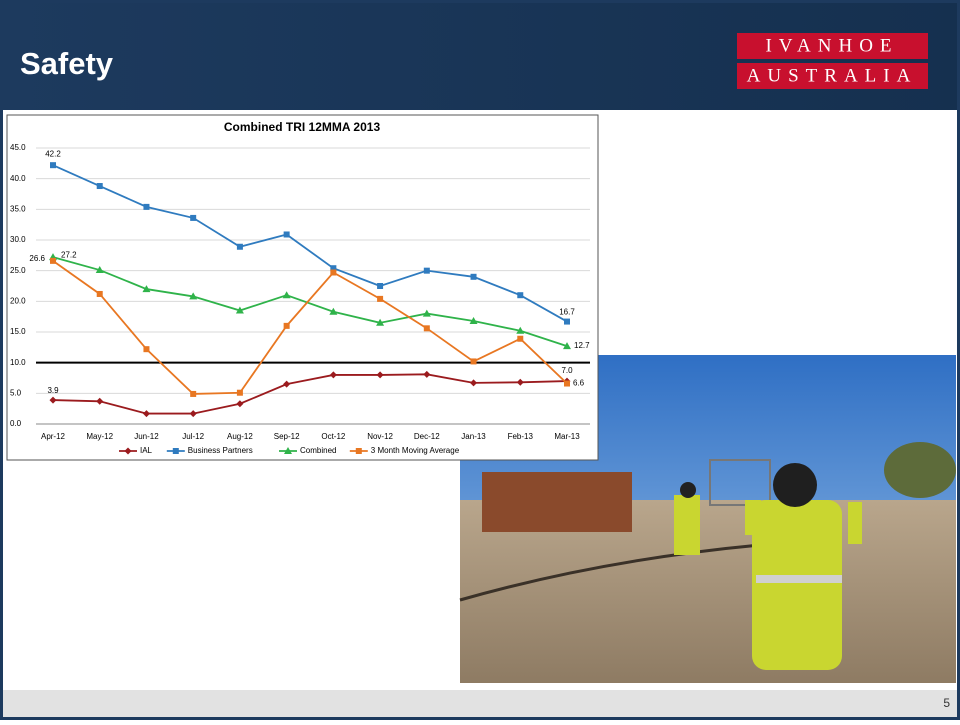  Describe the element at coordinates (18, 331) in the screenshot. I see `y-tick-label: 15.0` at that location.